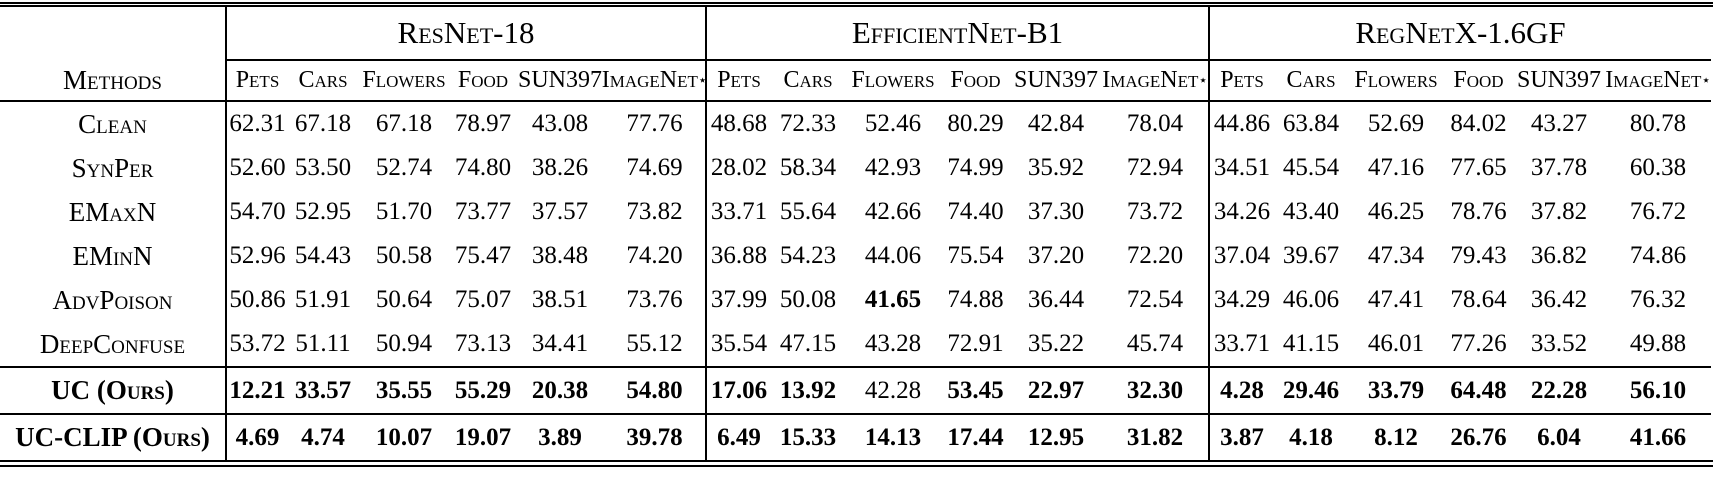 This screenshot has height=482, width=1713. I want to click on score-cell: 51.70, so click(404, 211).